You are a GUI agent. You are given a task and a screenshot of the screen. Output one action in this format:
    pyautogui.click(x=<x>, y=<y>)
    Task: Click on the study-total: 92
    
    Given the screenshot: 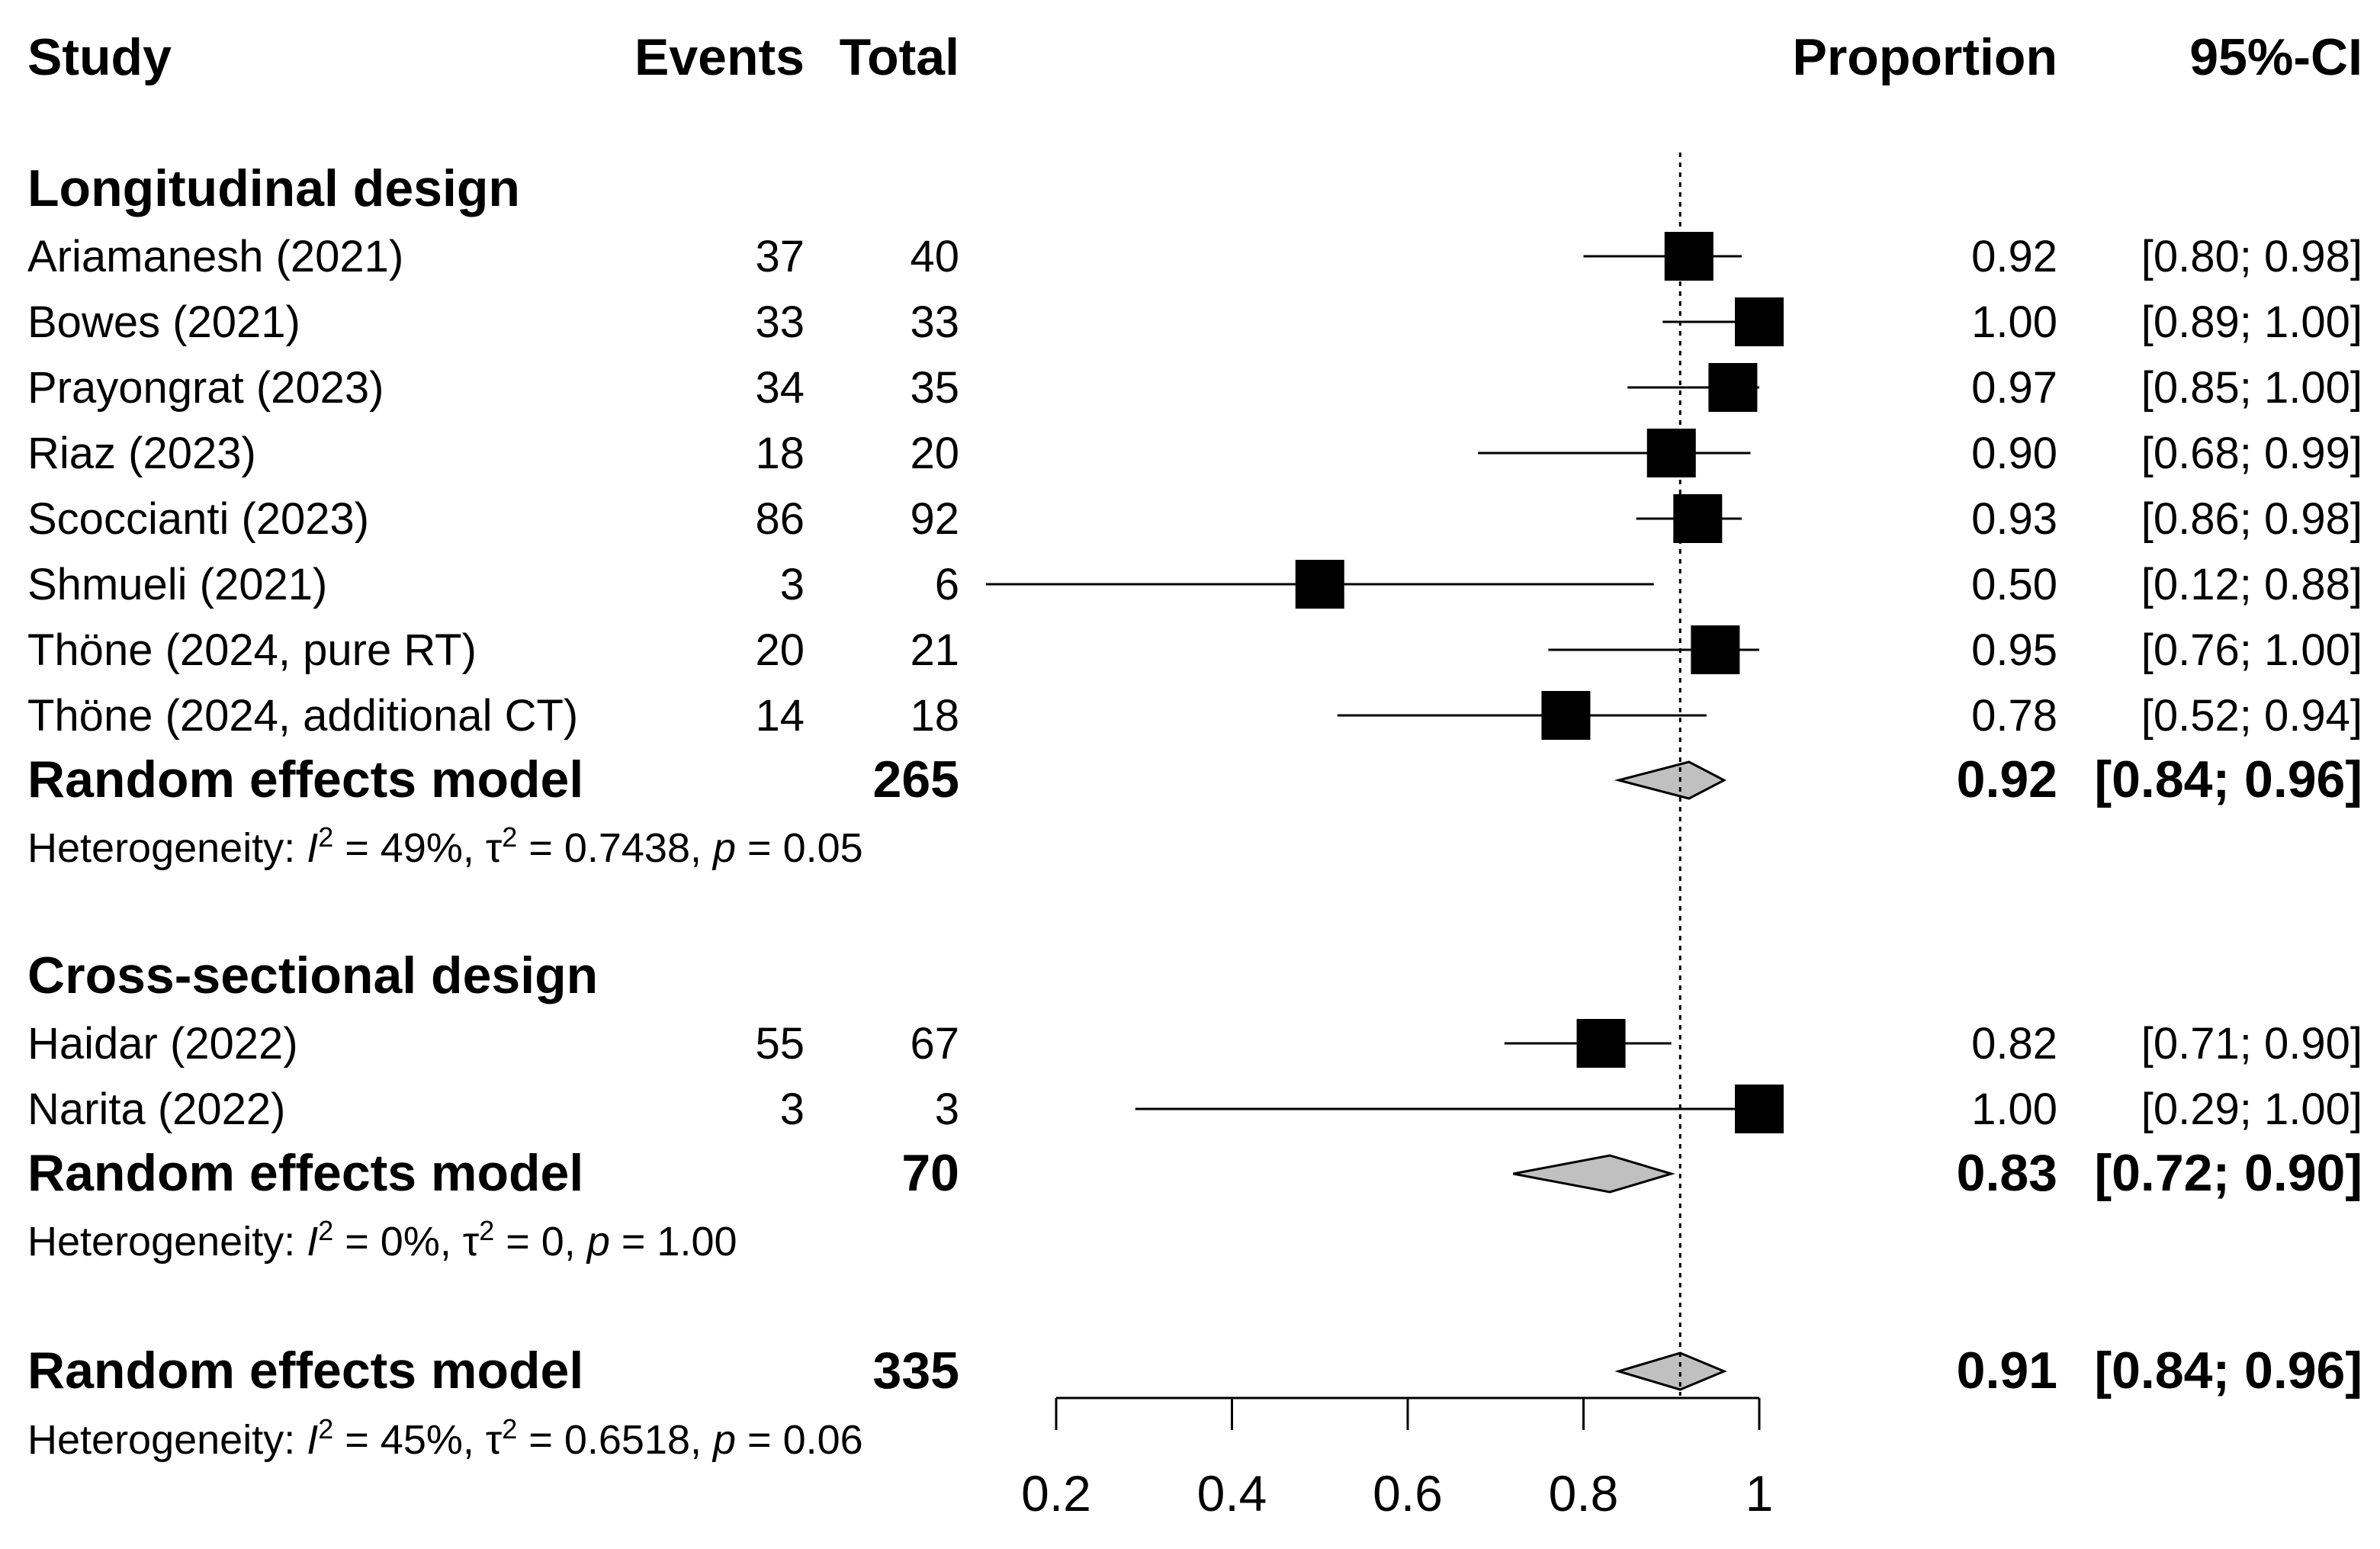 What is the action you would take?
    pyautogui.click(x=934, y=519)
    